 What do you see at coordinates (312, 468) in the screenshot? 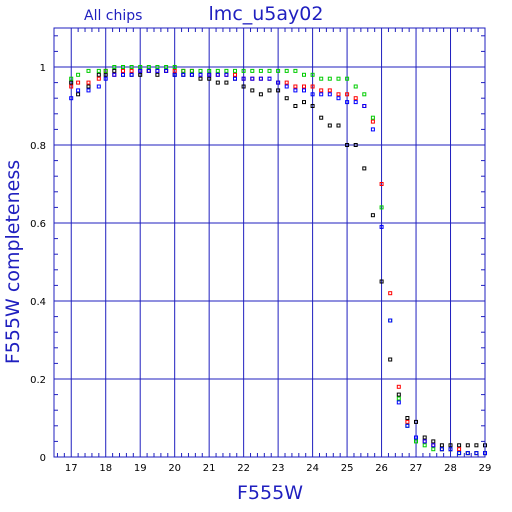
I see `x-tick-label: 24` at bounding box center [312, 468].